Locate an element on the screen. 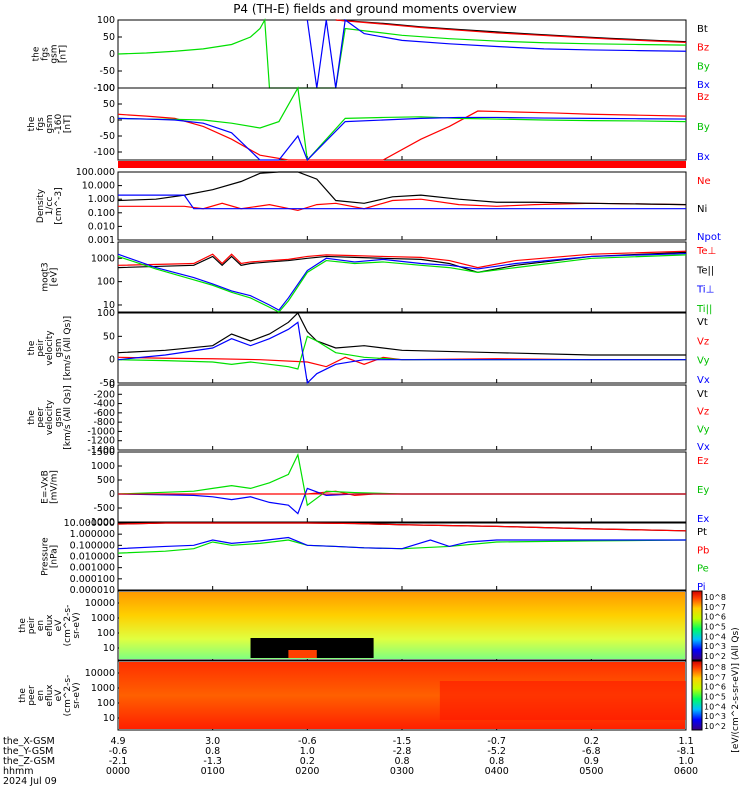 The height and width of the screenshot is (804, 750). x-axis-value: 4.9 is located at coordinates (117, 741).